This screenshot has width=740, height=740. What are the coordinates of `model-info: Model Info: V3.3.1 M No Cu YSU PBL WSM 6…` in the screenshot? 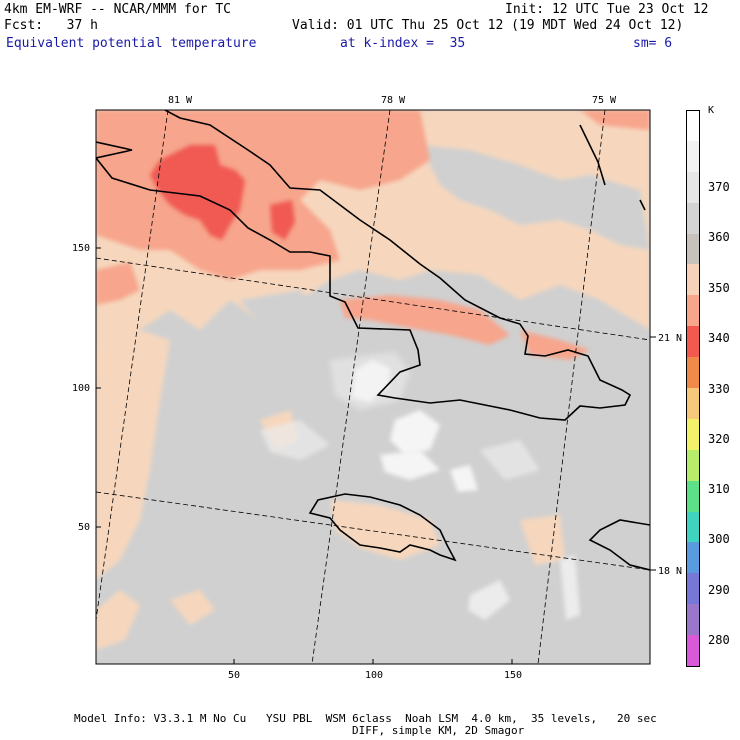 It's located at (365, 718).